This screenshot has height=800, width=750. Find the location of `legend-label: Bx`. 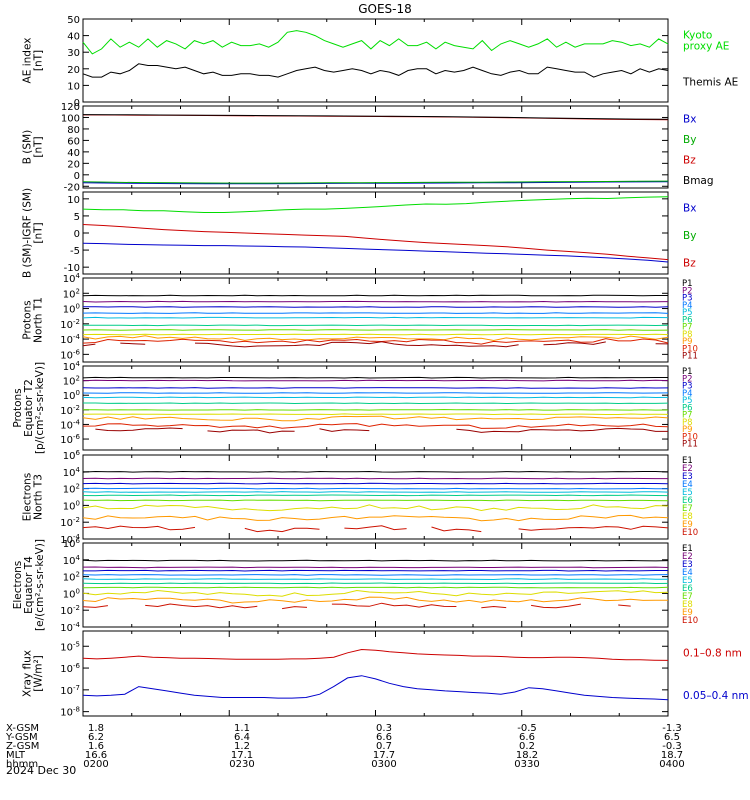

legend-label: Bx is located at coordinates (689, 119).